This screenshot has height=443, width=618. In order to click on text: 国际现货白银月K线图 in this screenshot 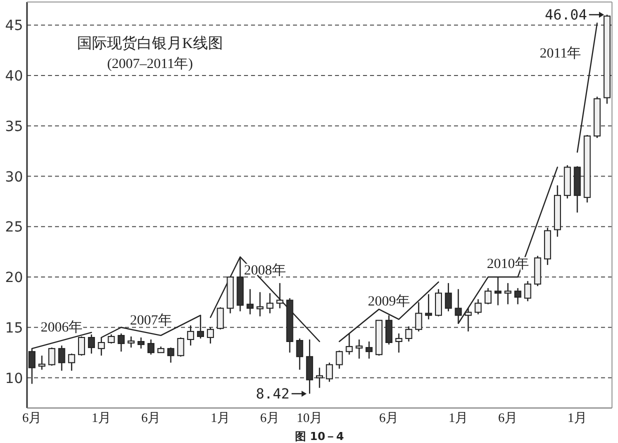, I will do `click(150, 43)`.